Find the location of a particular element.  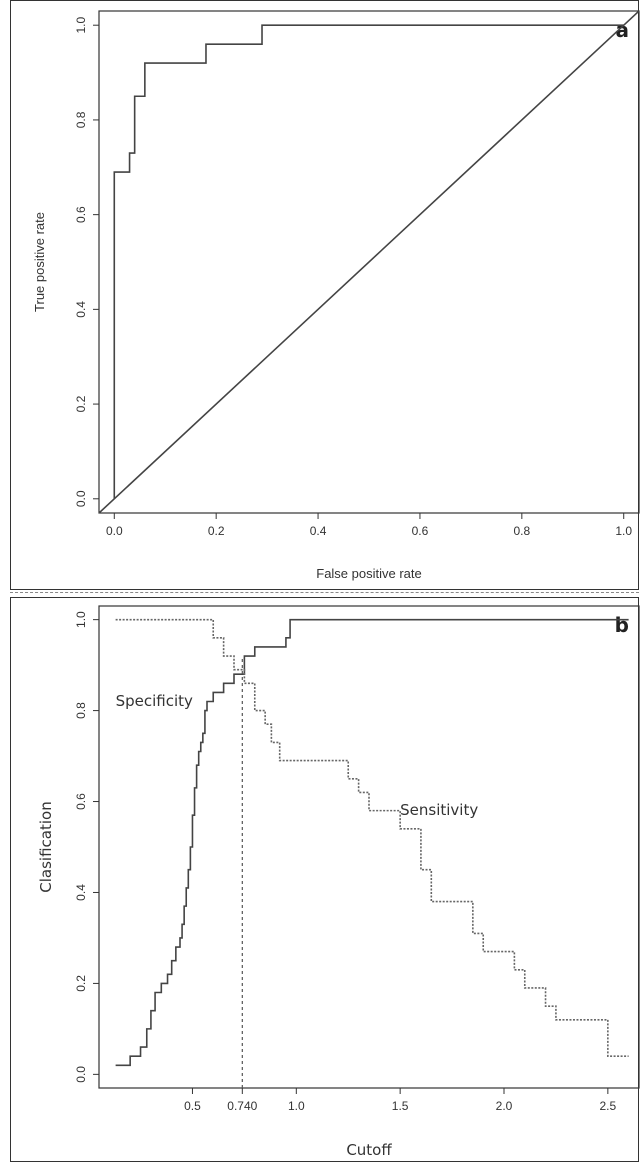

x-axis-label: Cutoff is located at coordinates (369, 1150).